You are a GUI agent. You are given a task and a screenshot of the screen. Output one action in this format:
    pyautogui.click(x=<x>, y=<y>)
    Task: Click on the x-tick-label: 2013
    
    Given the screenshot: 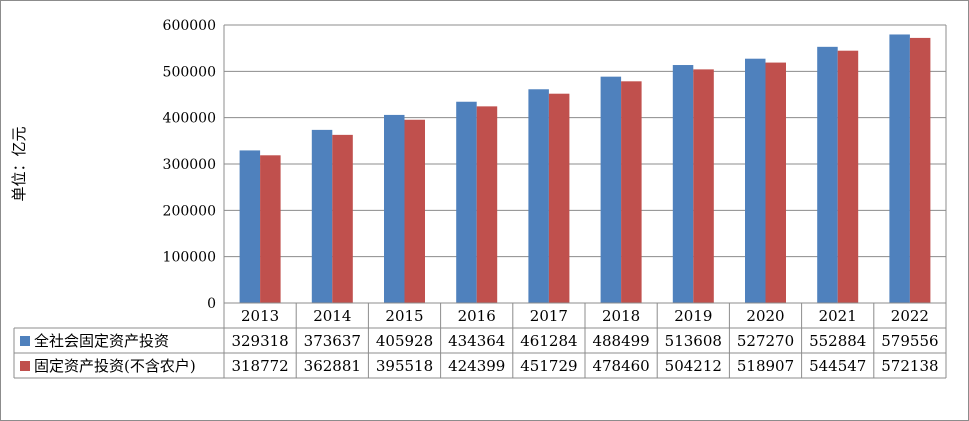 What is the action you would take?
    pyautogui.click(x=260, y=316)
    